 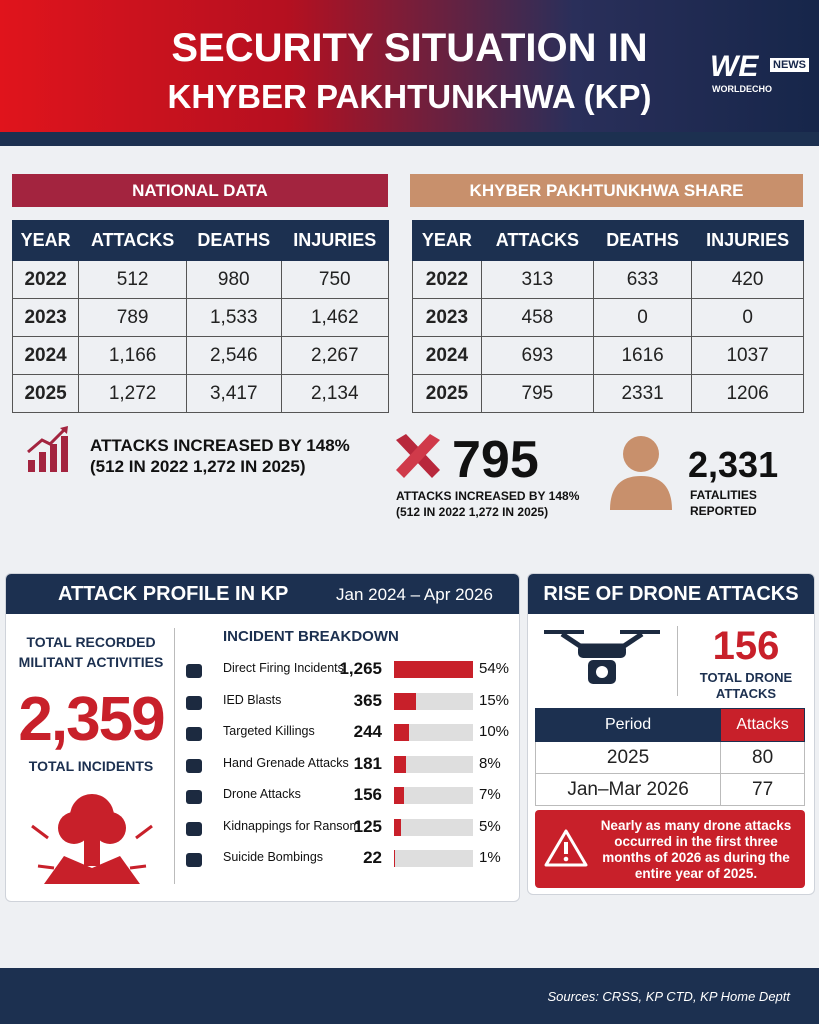 What do you see at coordinates (409, 139) in the screenshot?
I see `header-strip` at bounding box center [409, 139].